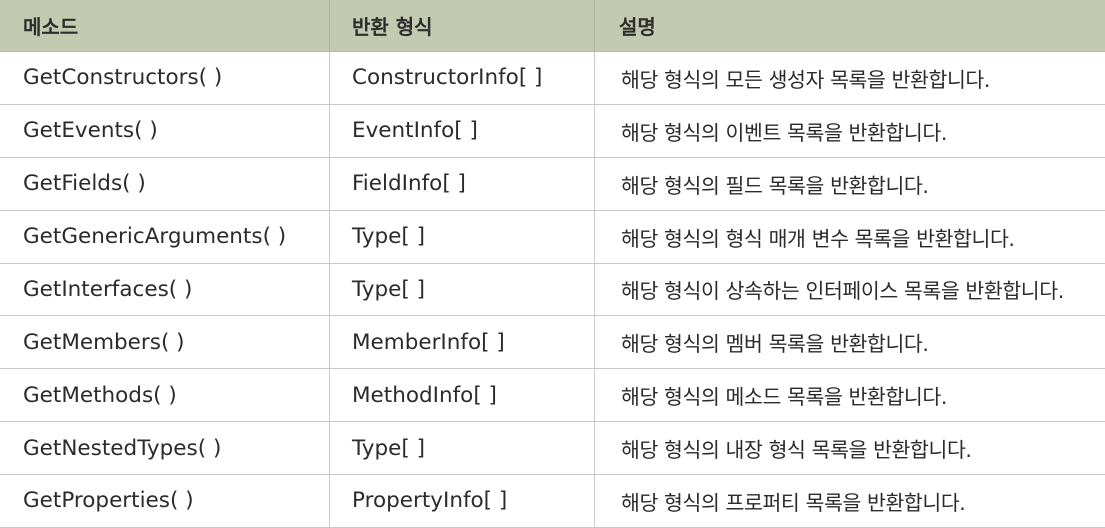 This screenshot has height=528, width=1105. I want to click on header-method: 메소드, so click(165, 26).